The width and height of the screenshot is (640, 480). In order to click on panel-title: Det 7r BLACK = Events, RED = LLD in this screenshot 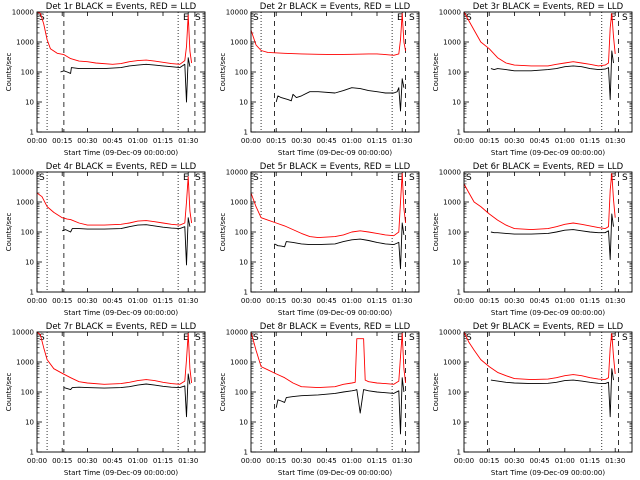, I will do `click(121, 327)`.